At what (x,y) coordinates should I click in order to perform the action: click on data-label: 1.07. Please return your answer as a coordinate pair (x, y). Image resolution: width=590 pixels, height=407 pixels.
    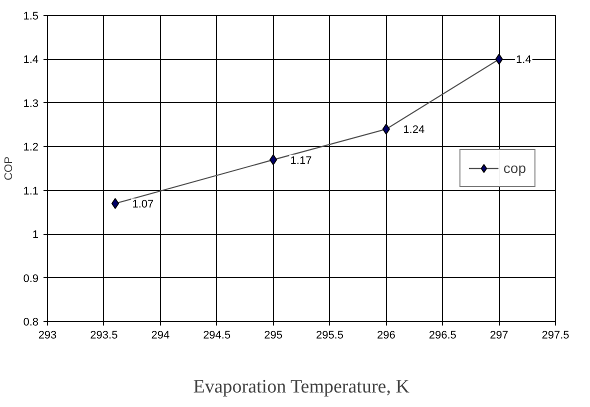
    Looking at the image, I should click on (143, 204).